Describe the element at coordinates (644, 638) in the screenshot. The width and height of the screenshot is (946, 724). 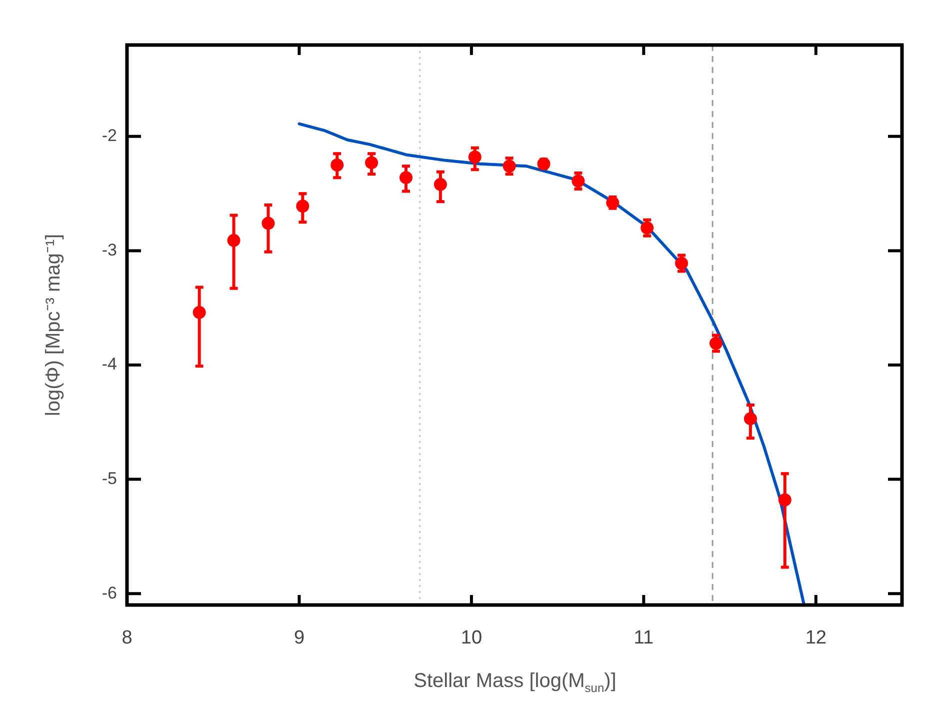
I see `x-tick-label: 11` at that location.